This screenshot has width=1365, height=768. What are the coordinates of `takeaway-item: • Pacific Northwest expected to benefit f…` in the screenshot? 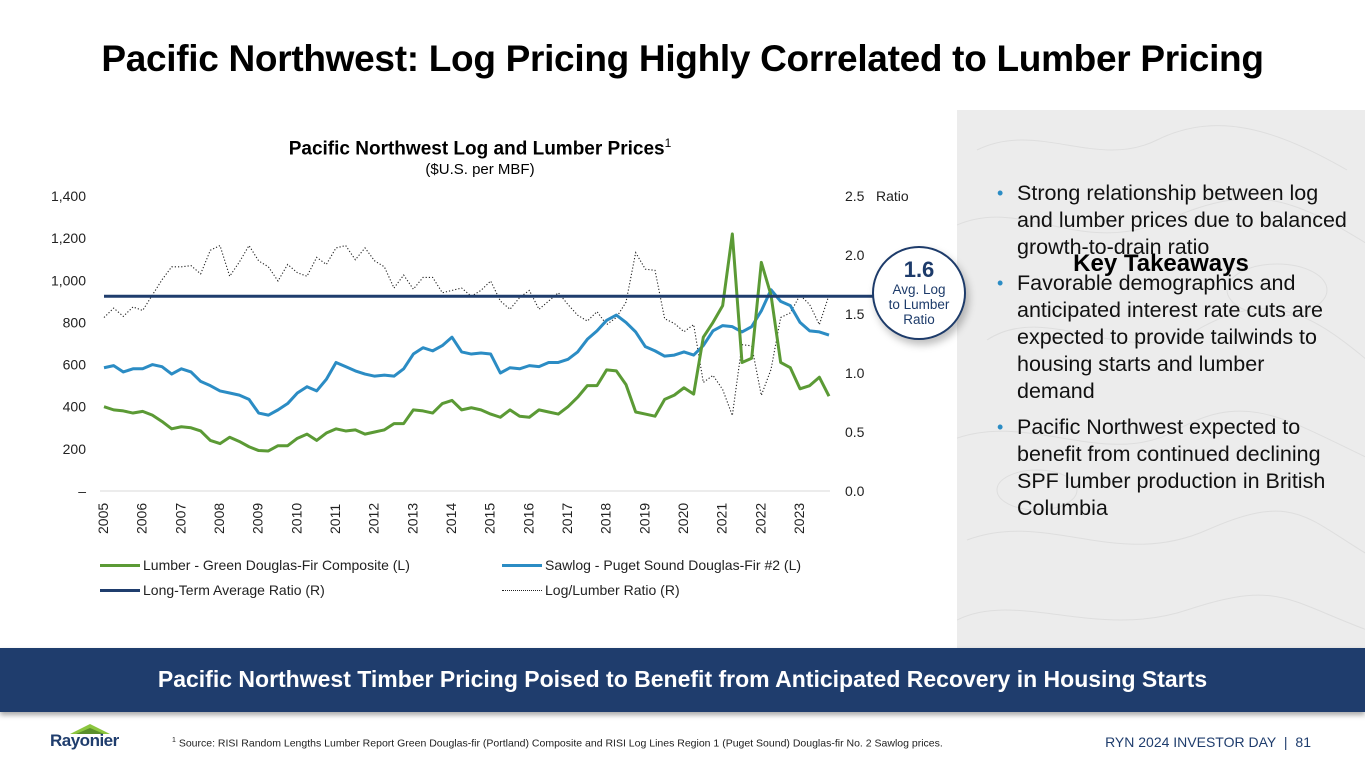 It's located at (1161, 467).